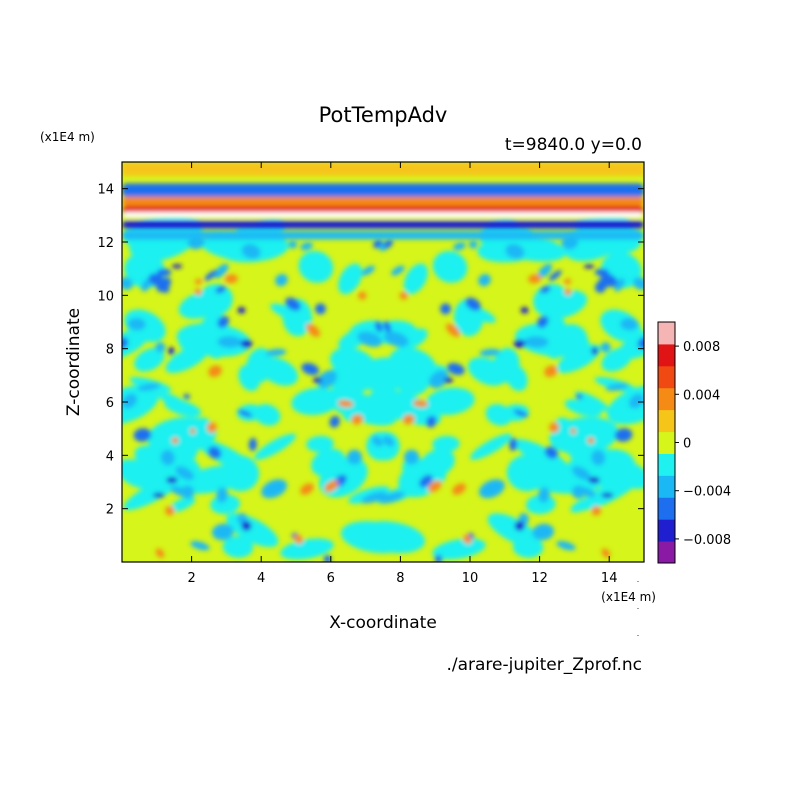 This screenshot has height=804, width=804. Describe the element at coordinates (400, 578) in the screenshot. I see `x-tick-label: 8` at that location.